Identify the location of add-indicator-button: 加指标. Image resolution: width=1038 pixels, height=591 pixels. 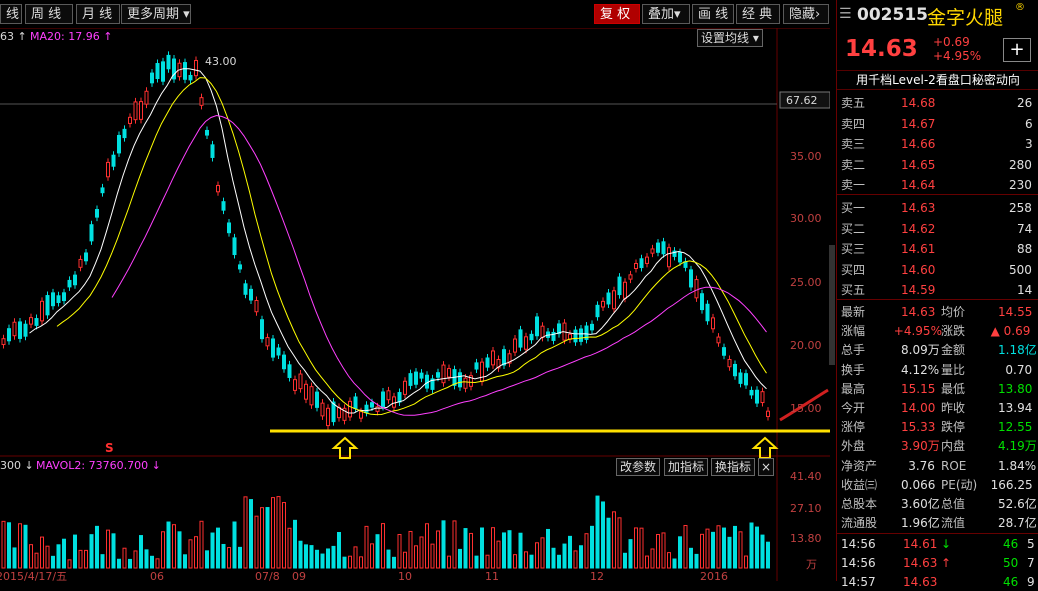
(686, 467).